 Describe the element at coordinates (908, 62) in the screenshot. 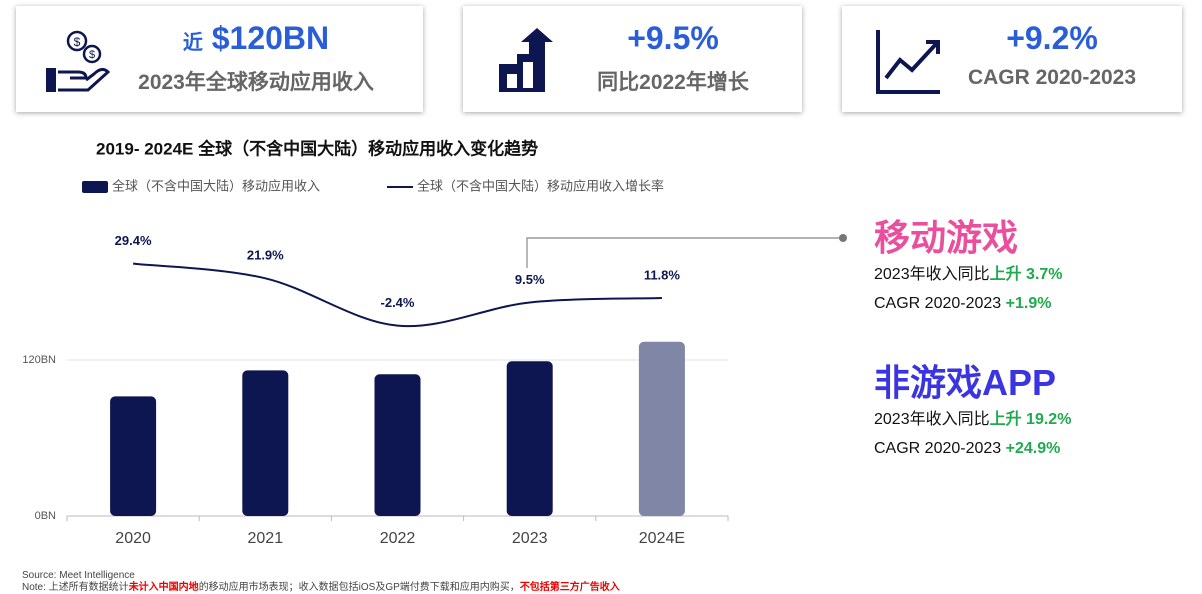

I see `trend-icon` at that location.